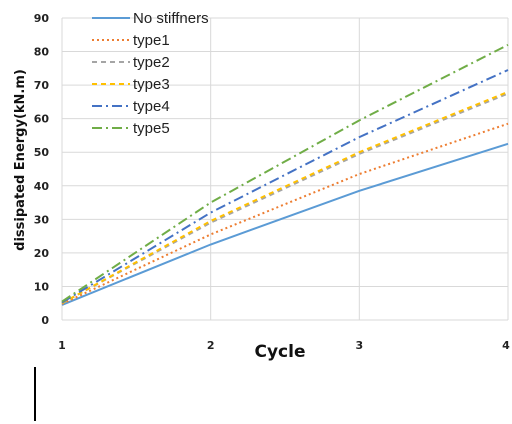 Image resolution: width=512 pixels, height=424 pixels. What do you see at coordinates (42, 169) in the screenshot?
I see `y-tick-labels: 0 10 20 30 40 50 60 70 80 90` at bounding box center [42, 169].